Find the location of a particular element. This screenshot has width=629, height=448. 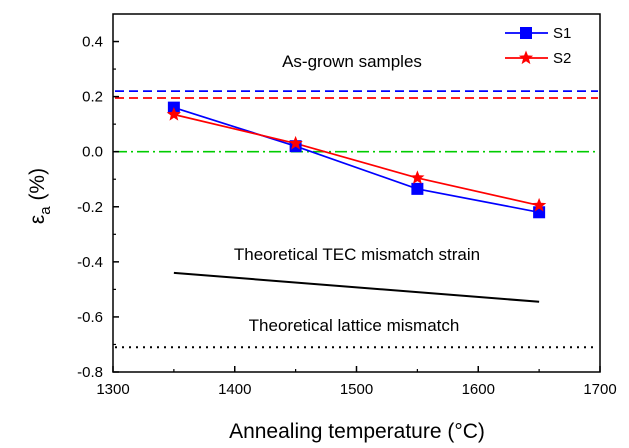

y-tick-label-2: 0.0 is located at coordinates (92, 152).